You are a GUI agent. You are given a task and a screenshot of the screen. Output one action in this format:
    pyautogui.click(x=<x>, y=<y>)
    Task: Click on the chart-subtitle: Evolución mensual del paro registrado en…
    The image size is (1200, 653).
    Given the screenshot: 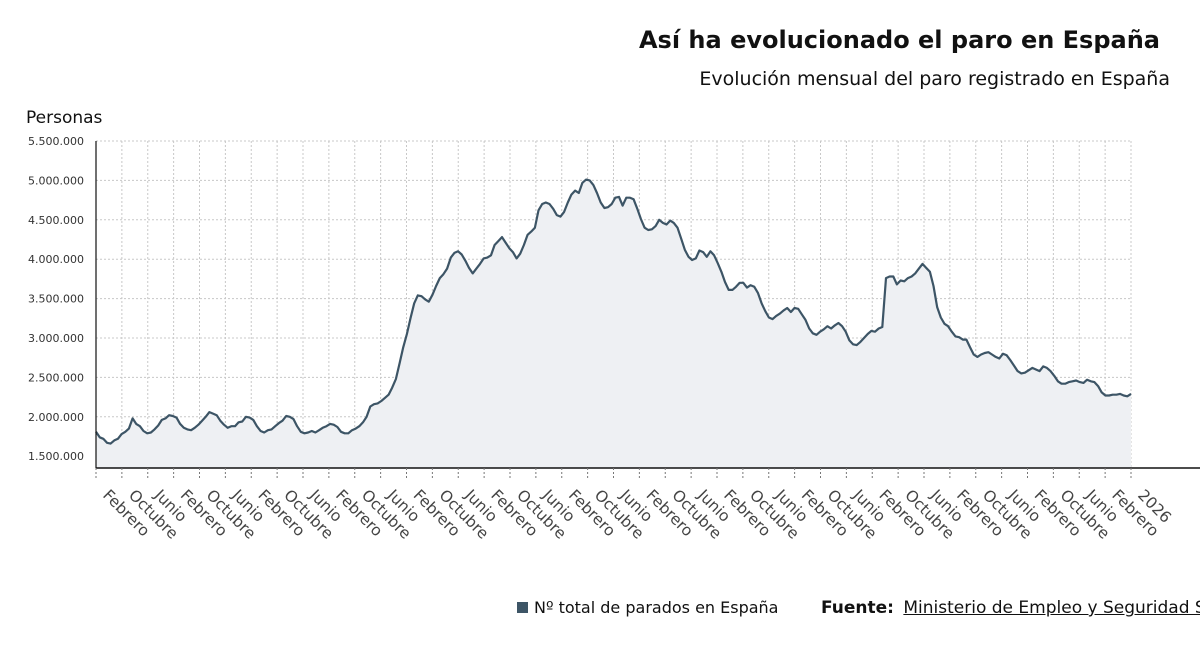 What is the action you would take?
    pyautogui.click(x=934, y=79)
    